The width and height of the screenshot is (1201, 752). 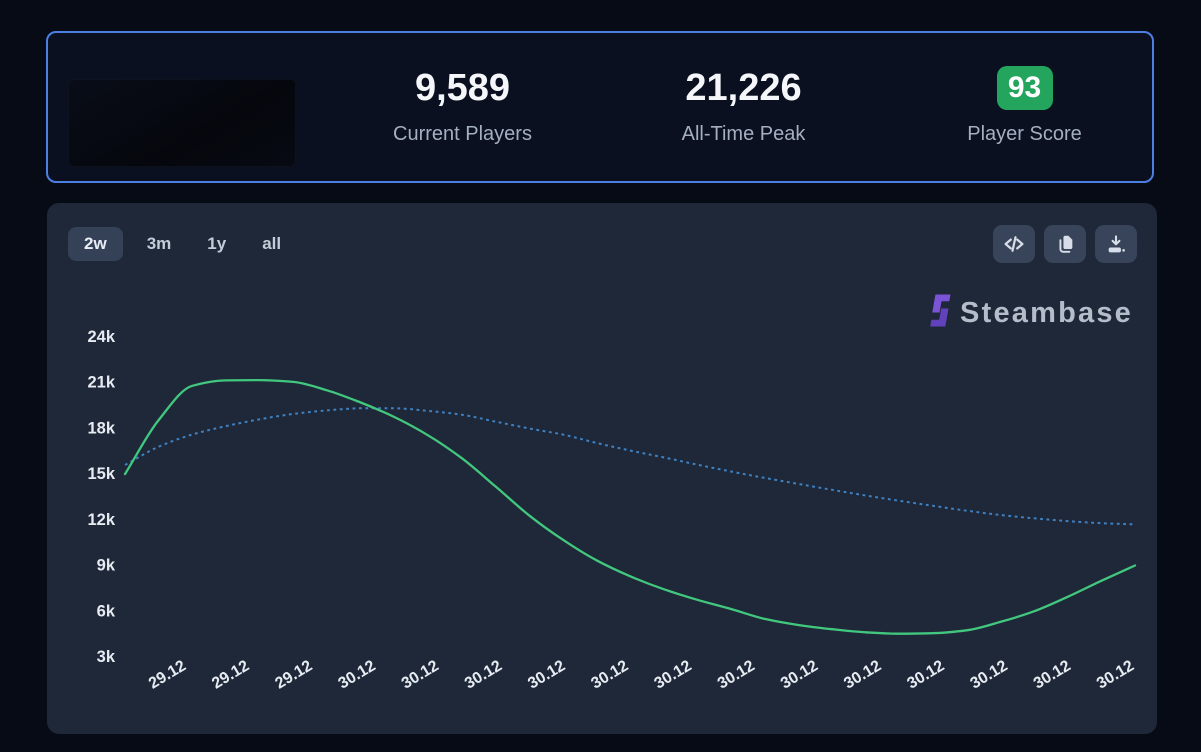 What do you see at coordinates (101, 383) in the screenshot?
I see `y-axis-tick: 21k` at bounding box center [101, 383].